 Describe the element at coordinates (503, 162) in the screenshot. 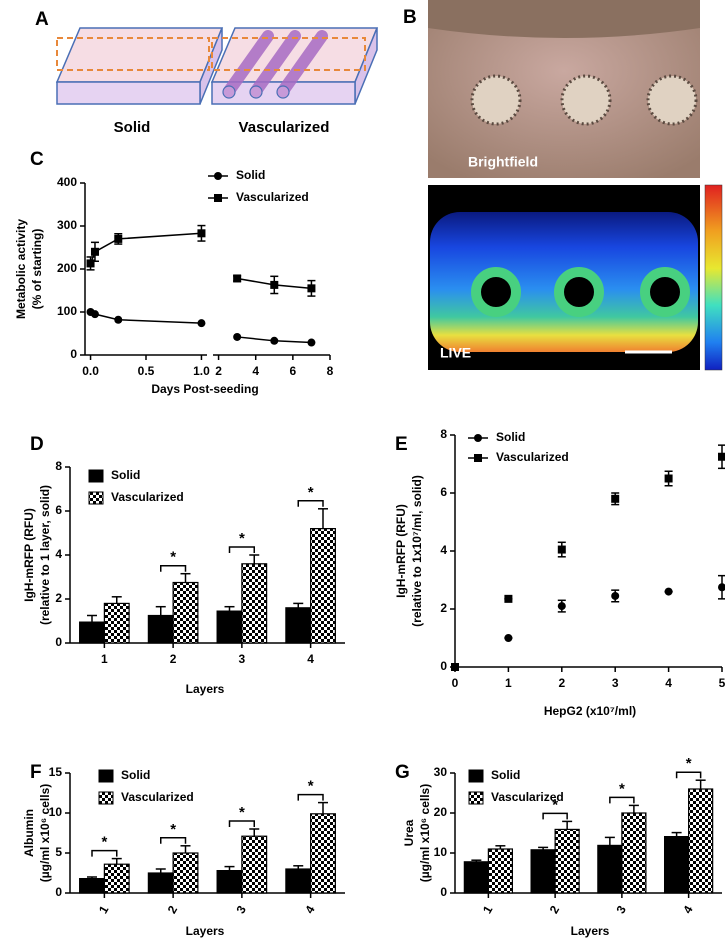

I see `image-label: Brightfield` at that location.